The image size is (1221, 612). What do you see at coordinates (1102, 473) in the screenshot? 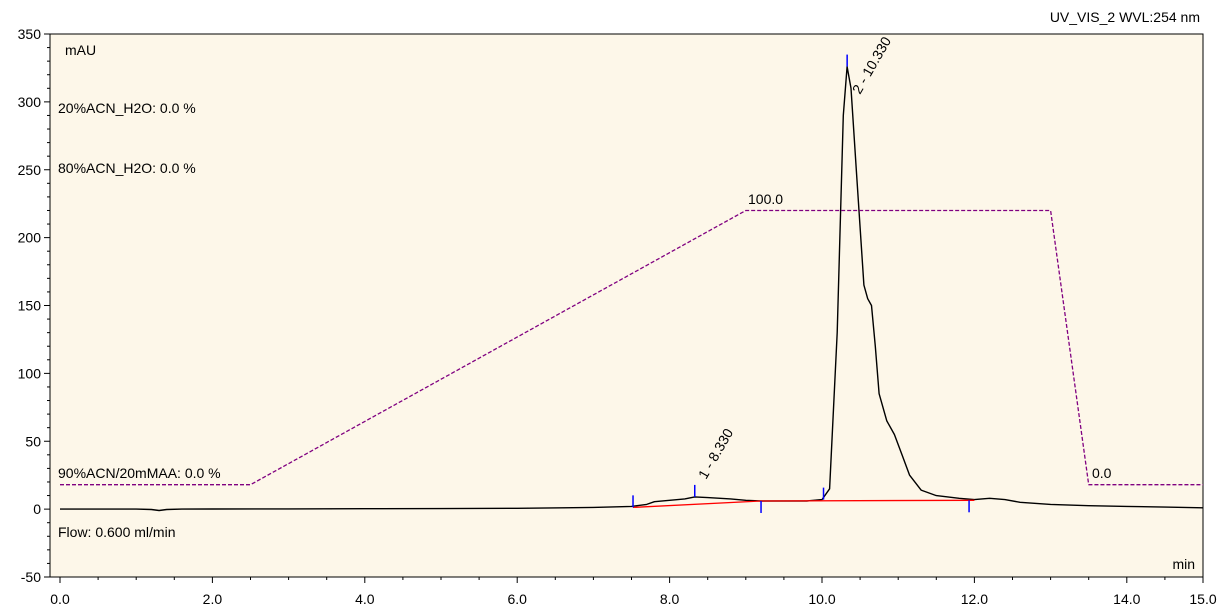
I see `gradient-bottom-label: 0.0` at bounding box center [1102, 473].